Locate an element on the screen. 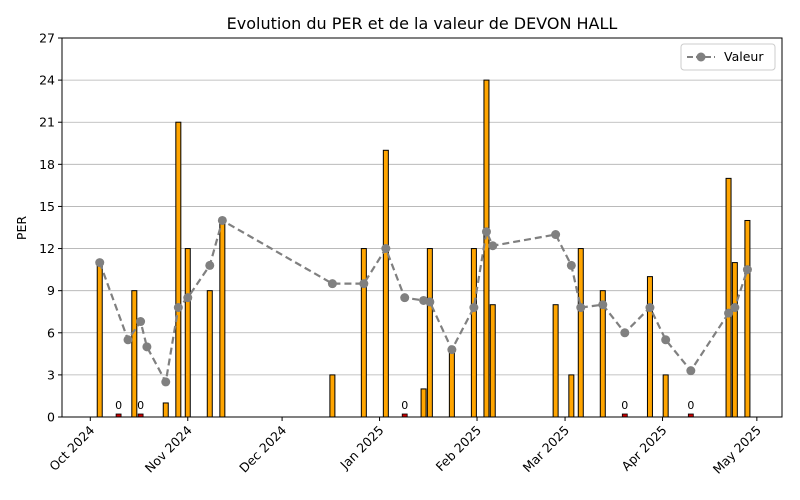  x-tick-label: Mar 2025 is located at coordinates (546, 449).